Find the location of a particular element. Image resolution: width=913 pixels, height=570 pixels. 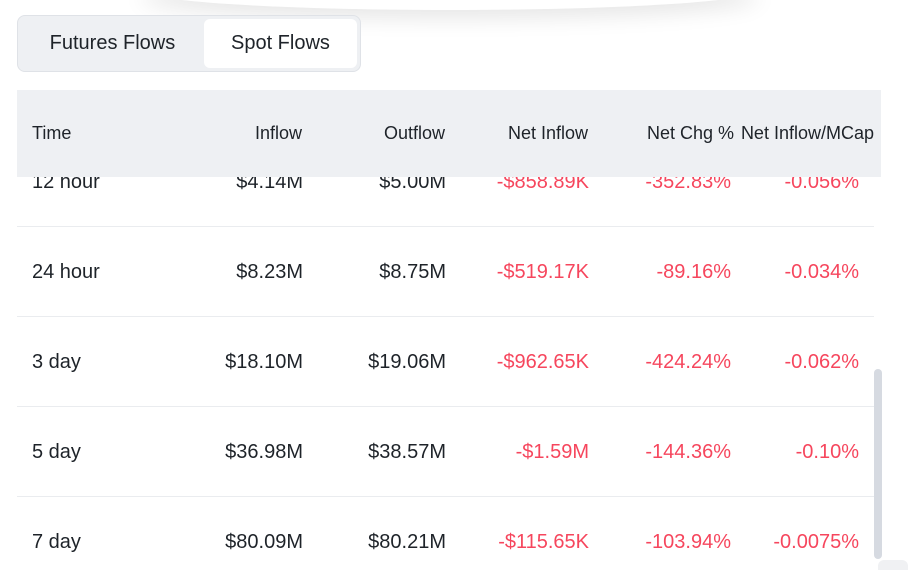

cell-net-chg: -144.36% is located at coordinates (688, 452).